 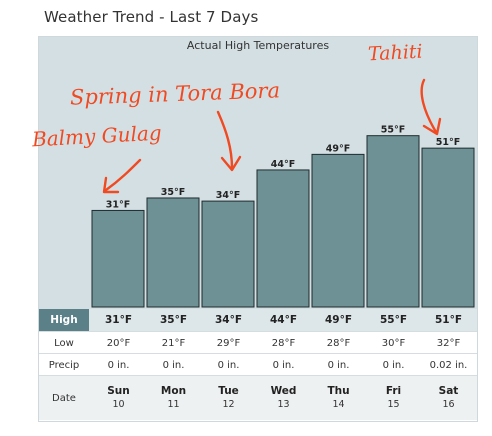 What do you see at coordinates (228, 391) in the screenshot?
I see `day-of-week: Tue` at bounding box center [228, 391].